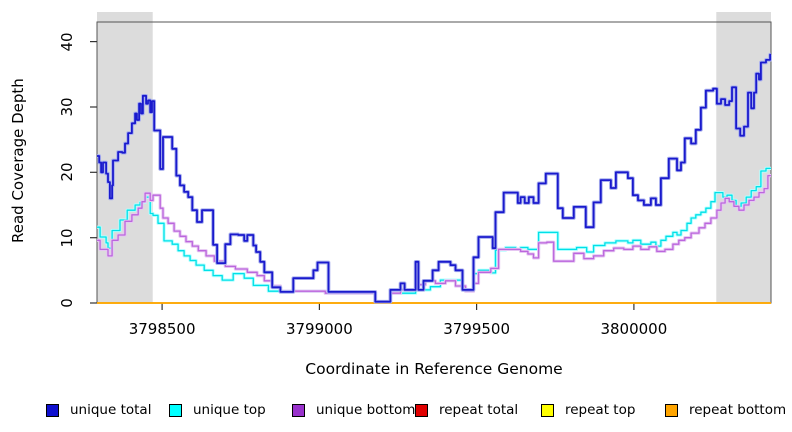  I want to click on y-tick-label: 20, so click(67, 172).